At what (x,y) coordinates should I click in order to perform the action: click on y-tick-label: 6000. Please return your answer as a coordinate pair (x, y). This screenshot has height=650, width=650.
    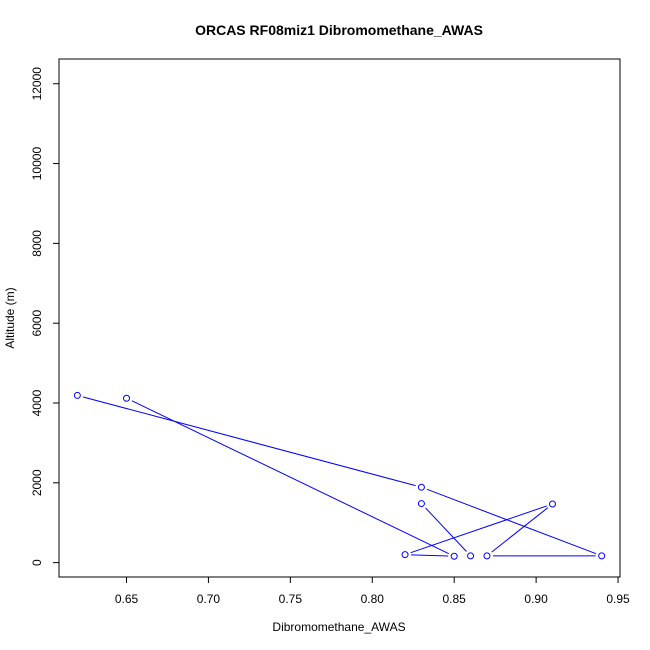
    Looking at the image, I should click on (37, 323).